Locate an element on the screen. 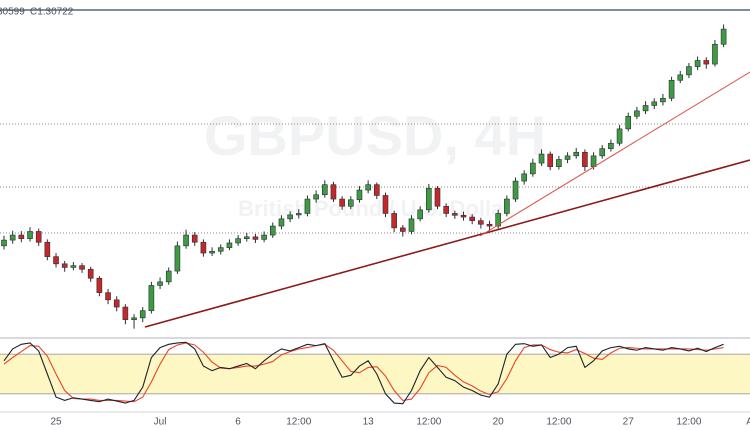 The height and width of the screenshot is (430, 750). x-tick-label: Jul is located at coordinates (160, 422).